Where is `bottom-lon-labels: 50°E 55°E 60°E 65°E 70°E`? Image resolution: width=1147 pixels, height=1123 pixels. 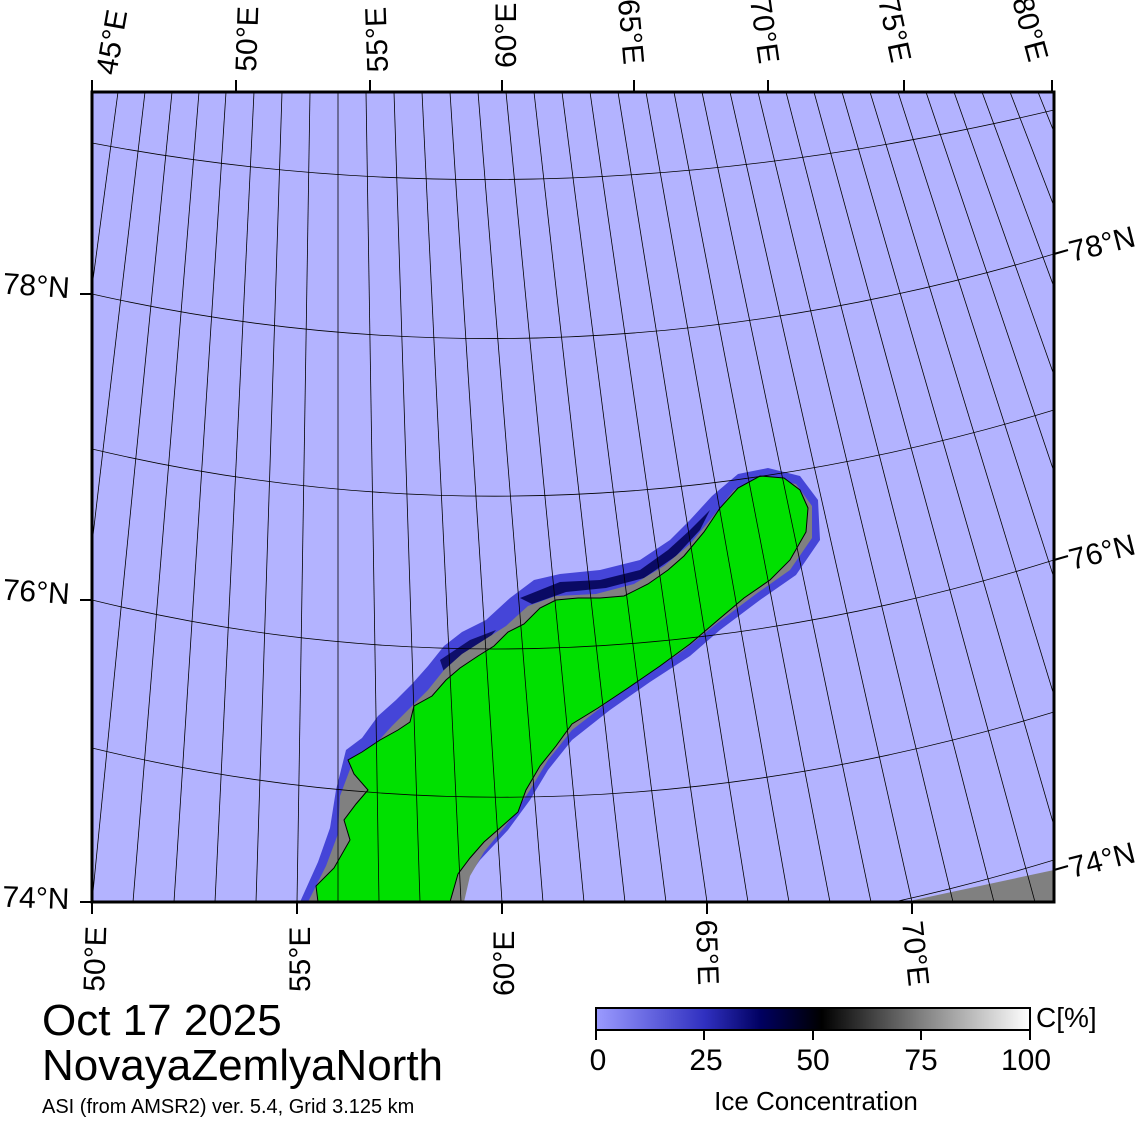
bottom-lon-labels: 50°E 55°E 60°E 65°E 70°E is located at coordinates (506, 957).